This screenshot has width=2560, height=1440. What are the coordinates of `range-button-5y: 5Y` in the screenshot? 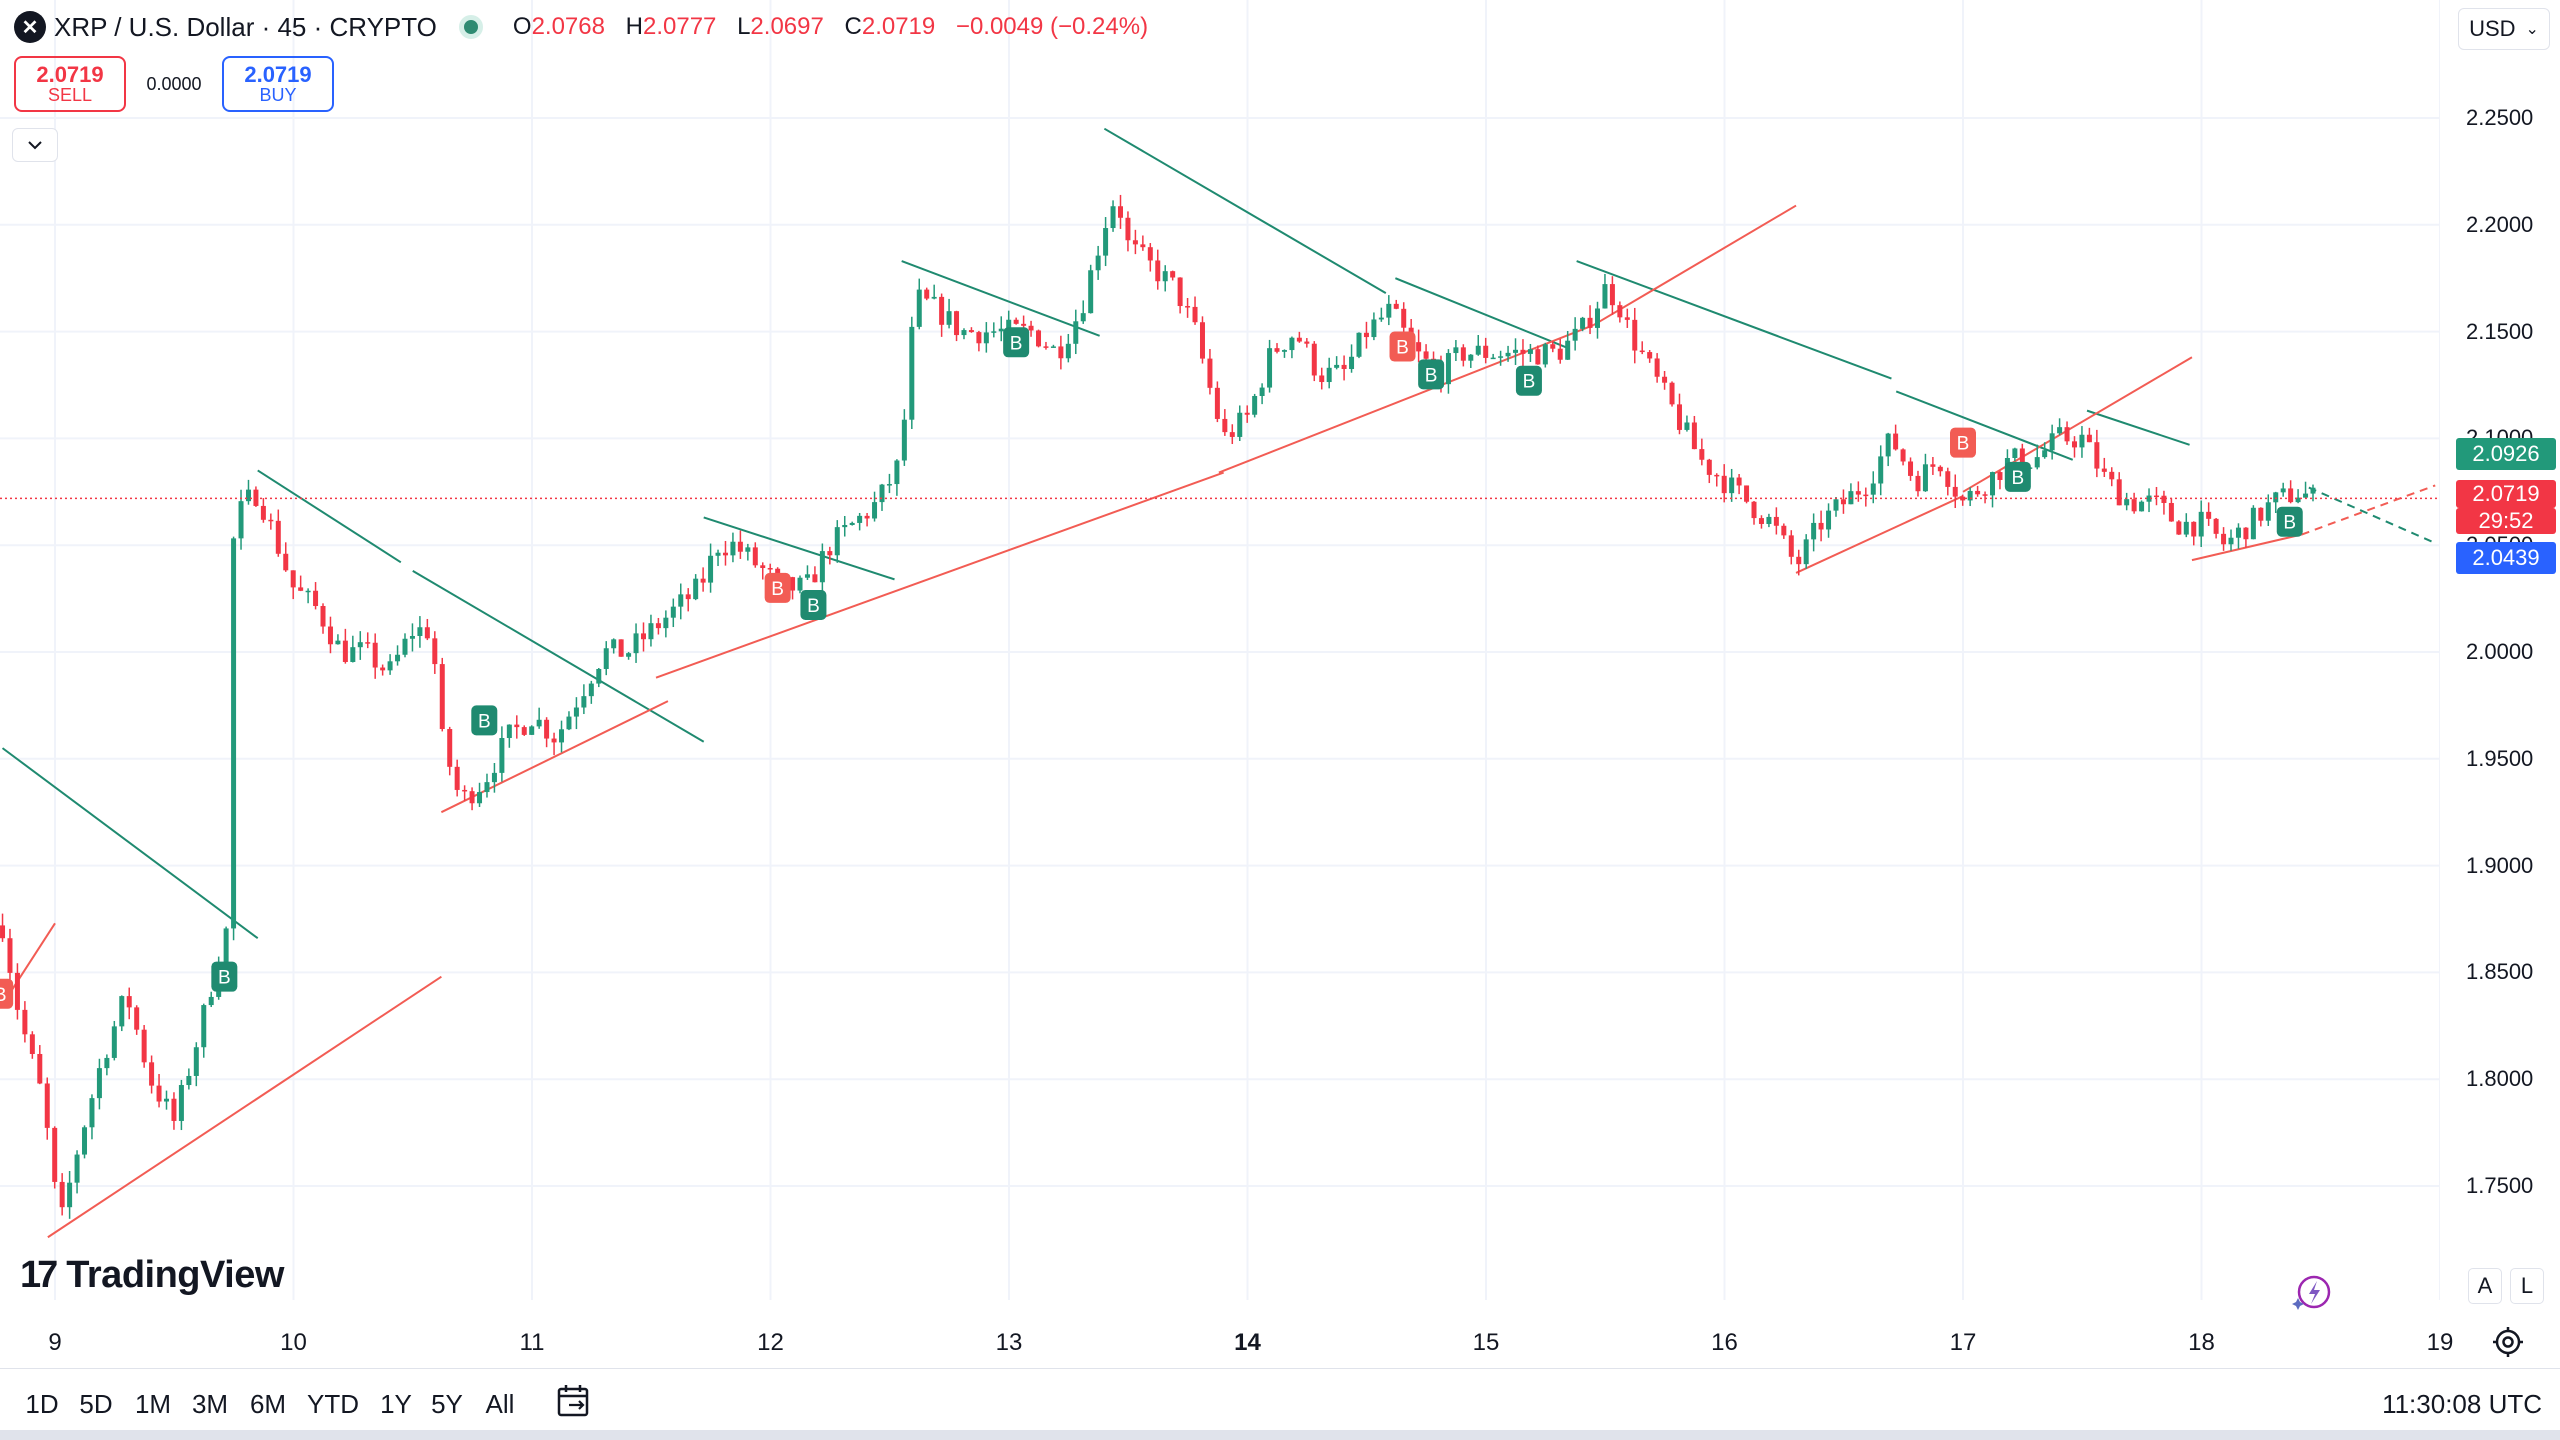 It's located at (447, 1404).